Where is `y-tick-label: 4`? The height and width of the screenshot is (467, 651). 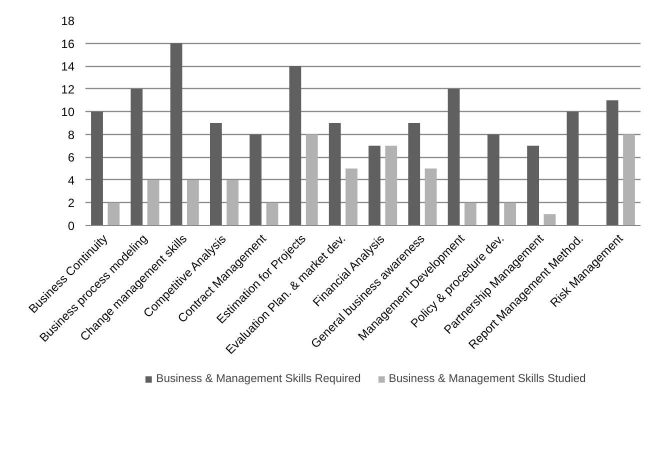
y-tick-label: 4 is located at coordinates (71, 180).